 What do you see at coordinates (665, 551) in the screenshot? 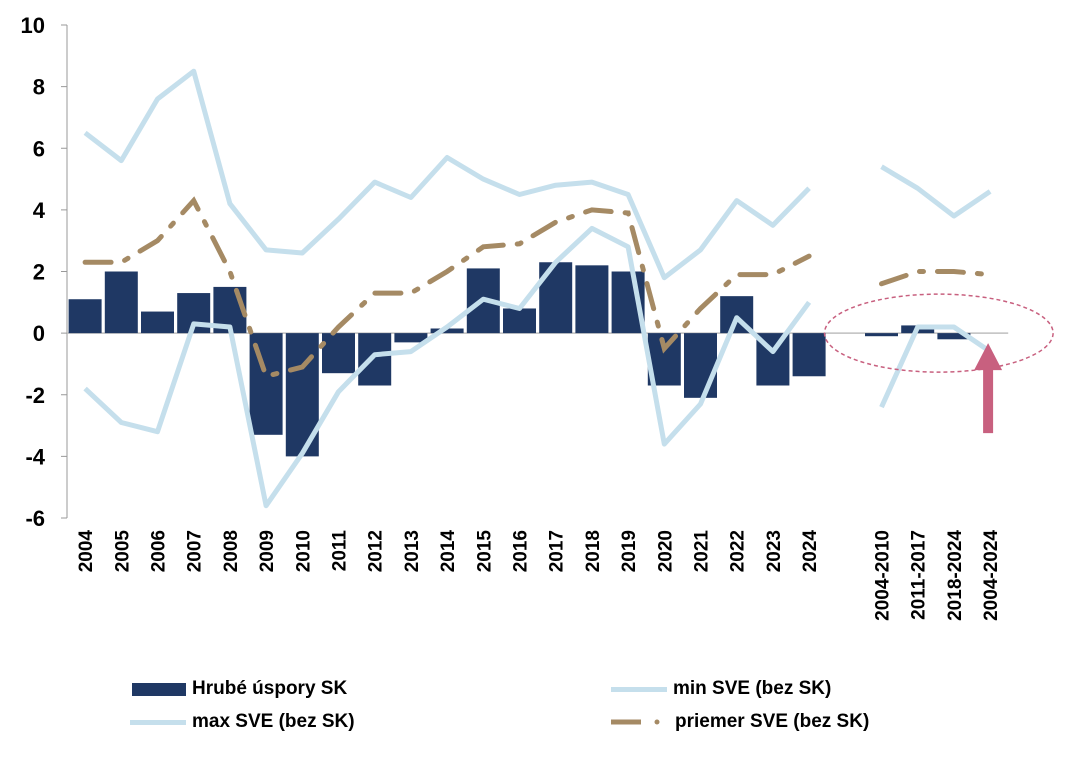
I see `x-tick-label: 2020` at bounding box center [665, 551].